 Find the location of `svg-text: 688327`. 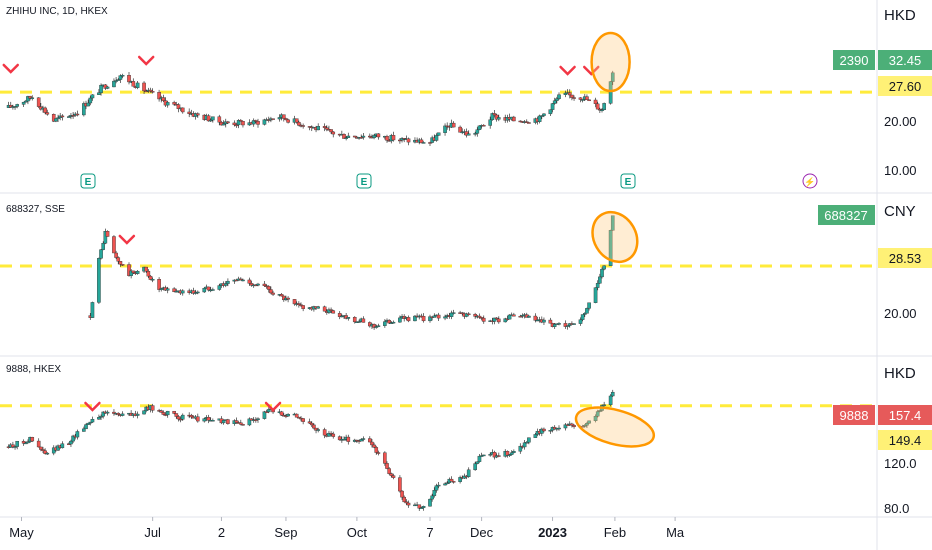

svg-text: 688327 is located at coordinates (845, 215).